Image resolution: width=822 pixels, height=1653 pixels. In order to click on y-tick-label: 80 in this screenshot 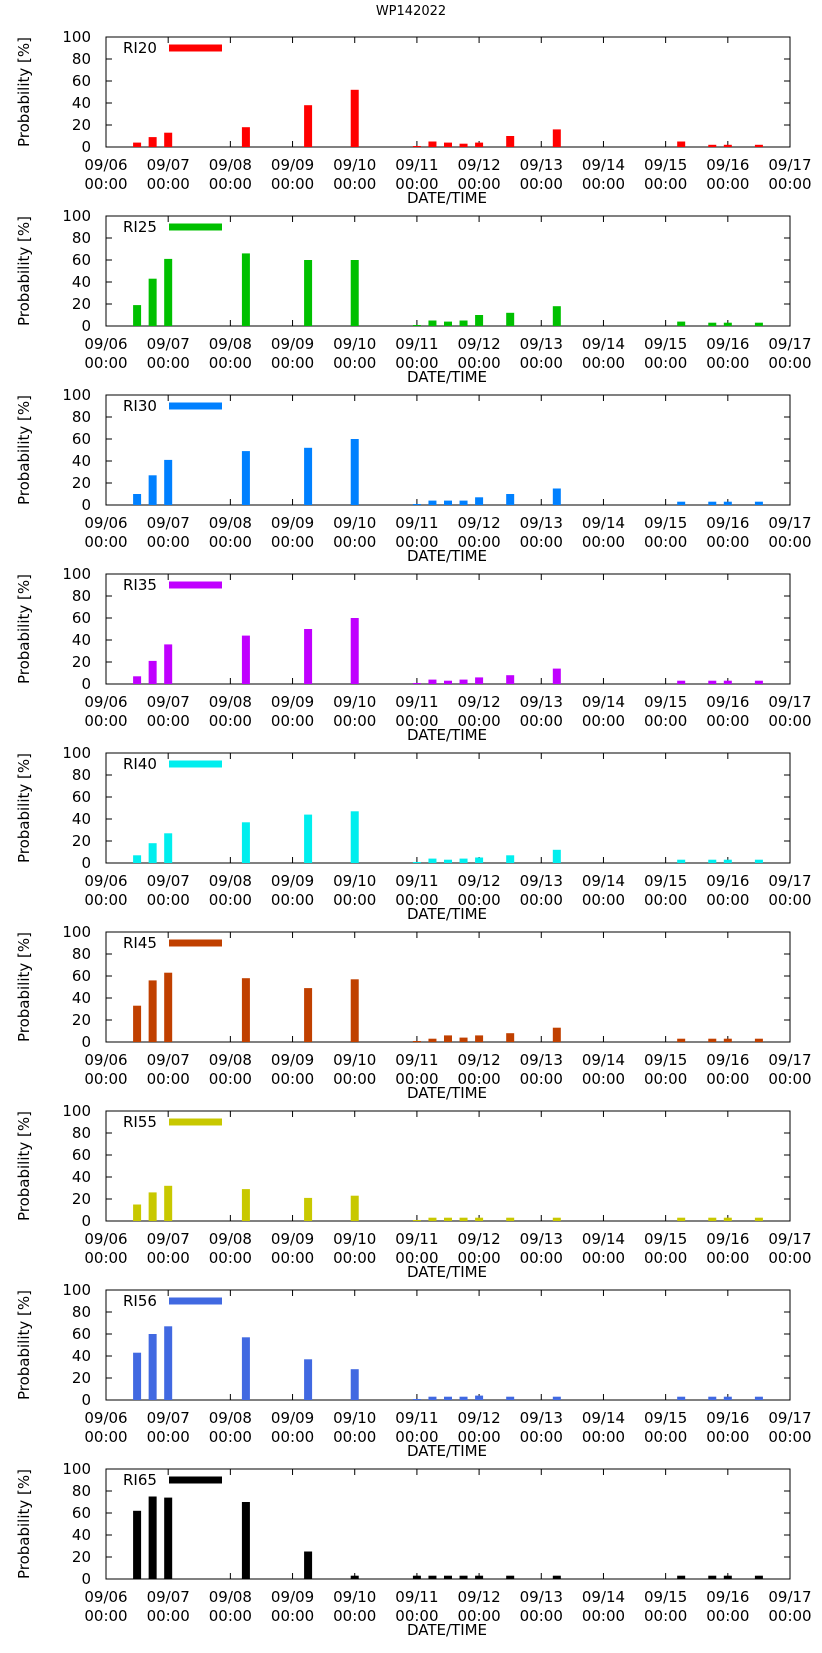, I will do `click(81, 417)`.